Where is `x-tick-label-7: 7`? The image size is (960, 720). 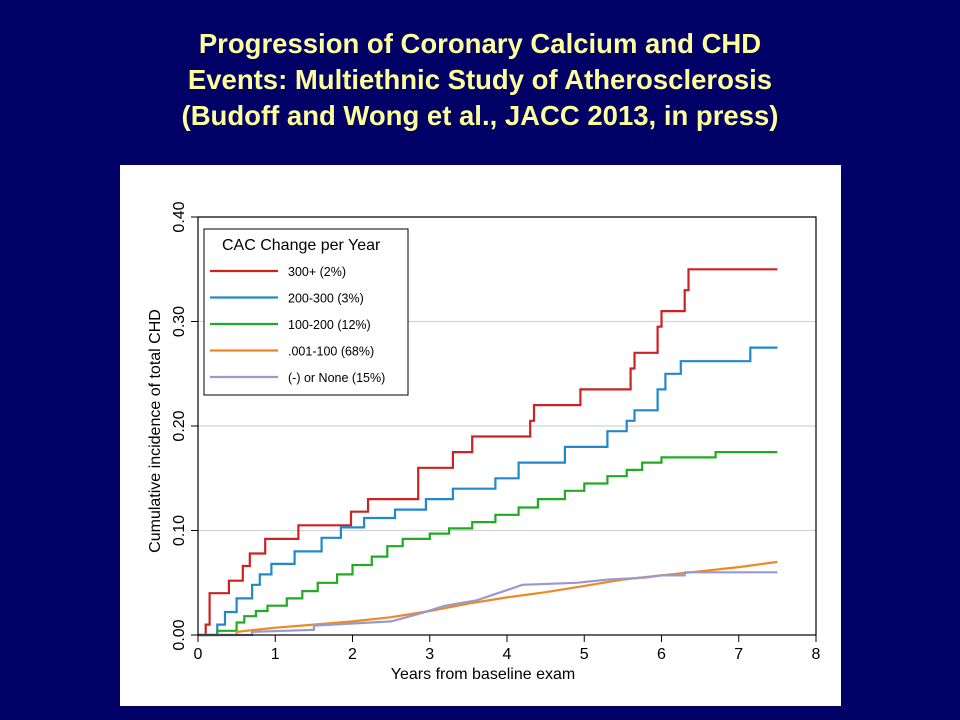 x-tick-label-7: 7 is located at coordinates (738, 654).